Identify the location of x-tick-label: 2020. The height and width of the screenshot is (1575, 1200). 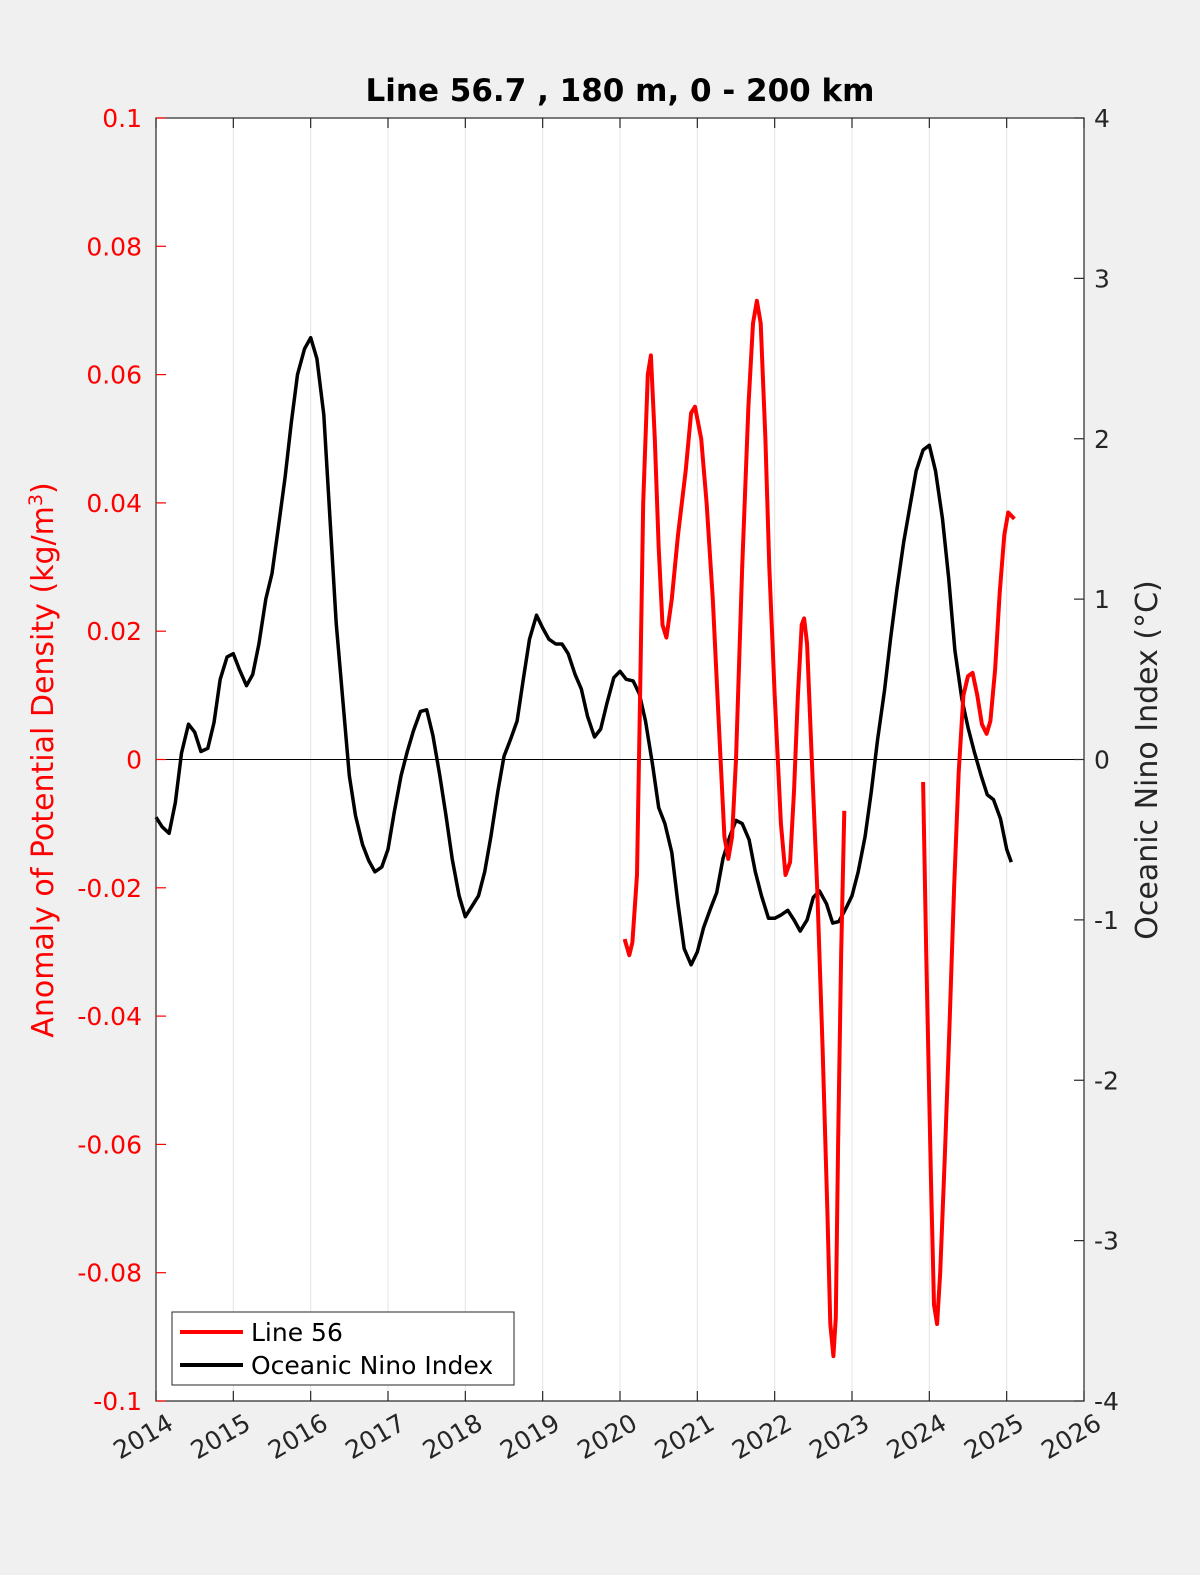
(607, 1436).